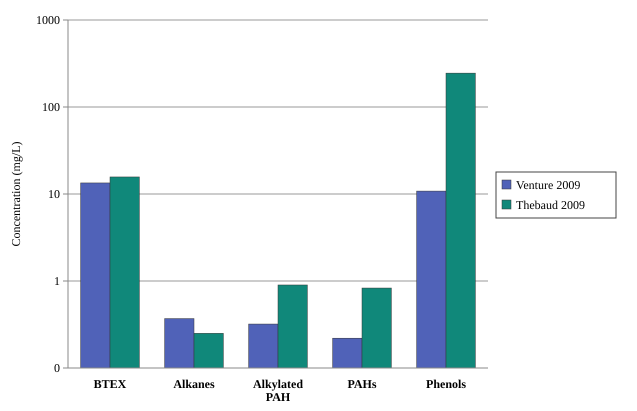 The height and width of the screenshot is (411, 637). I want to click on y-tick-label: 0, so click(57, 368).